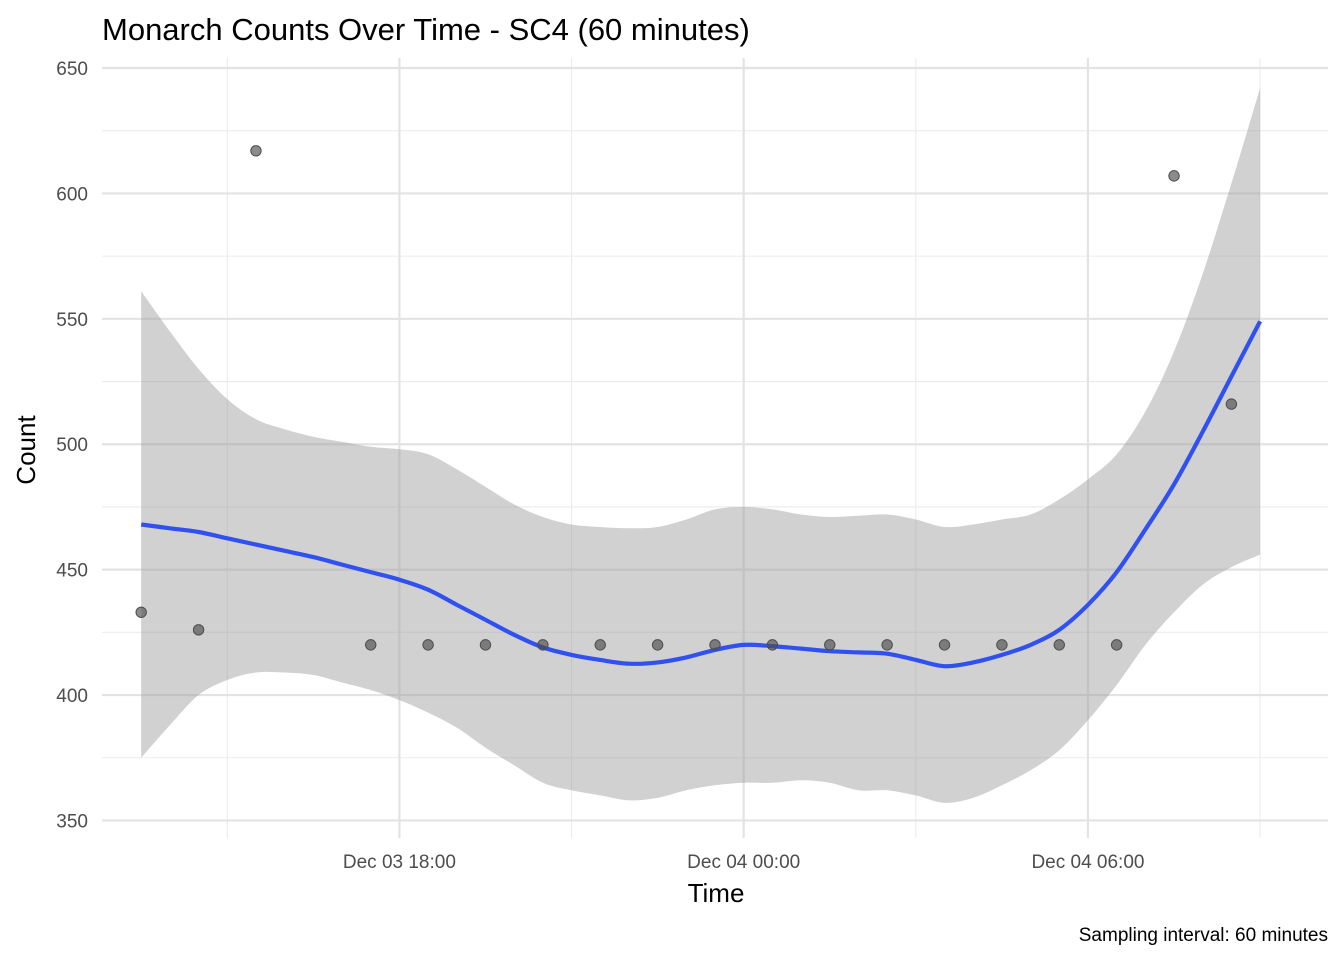  What do you see at coordinates (1087, 862) in the screenshot?
I see `x-tick-label: Dec 04 06:00` at bounding box center [1087, 862].